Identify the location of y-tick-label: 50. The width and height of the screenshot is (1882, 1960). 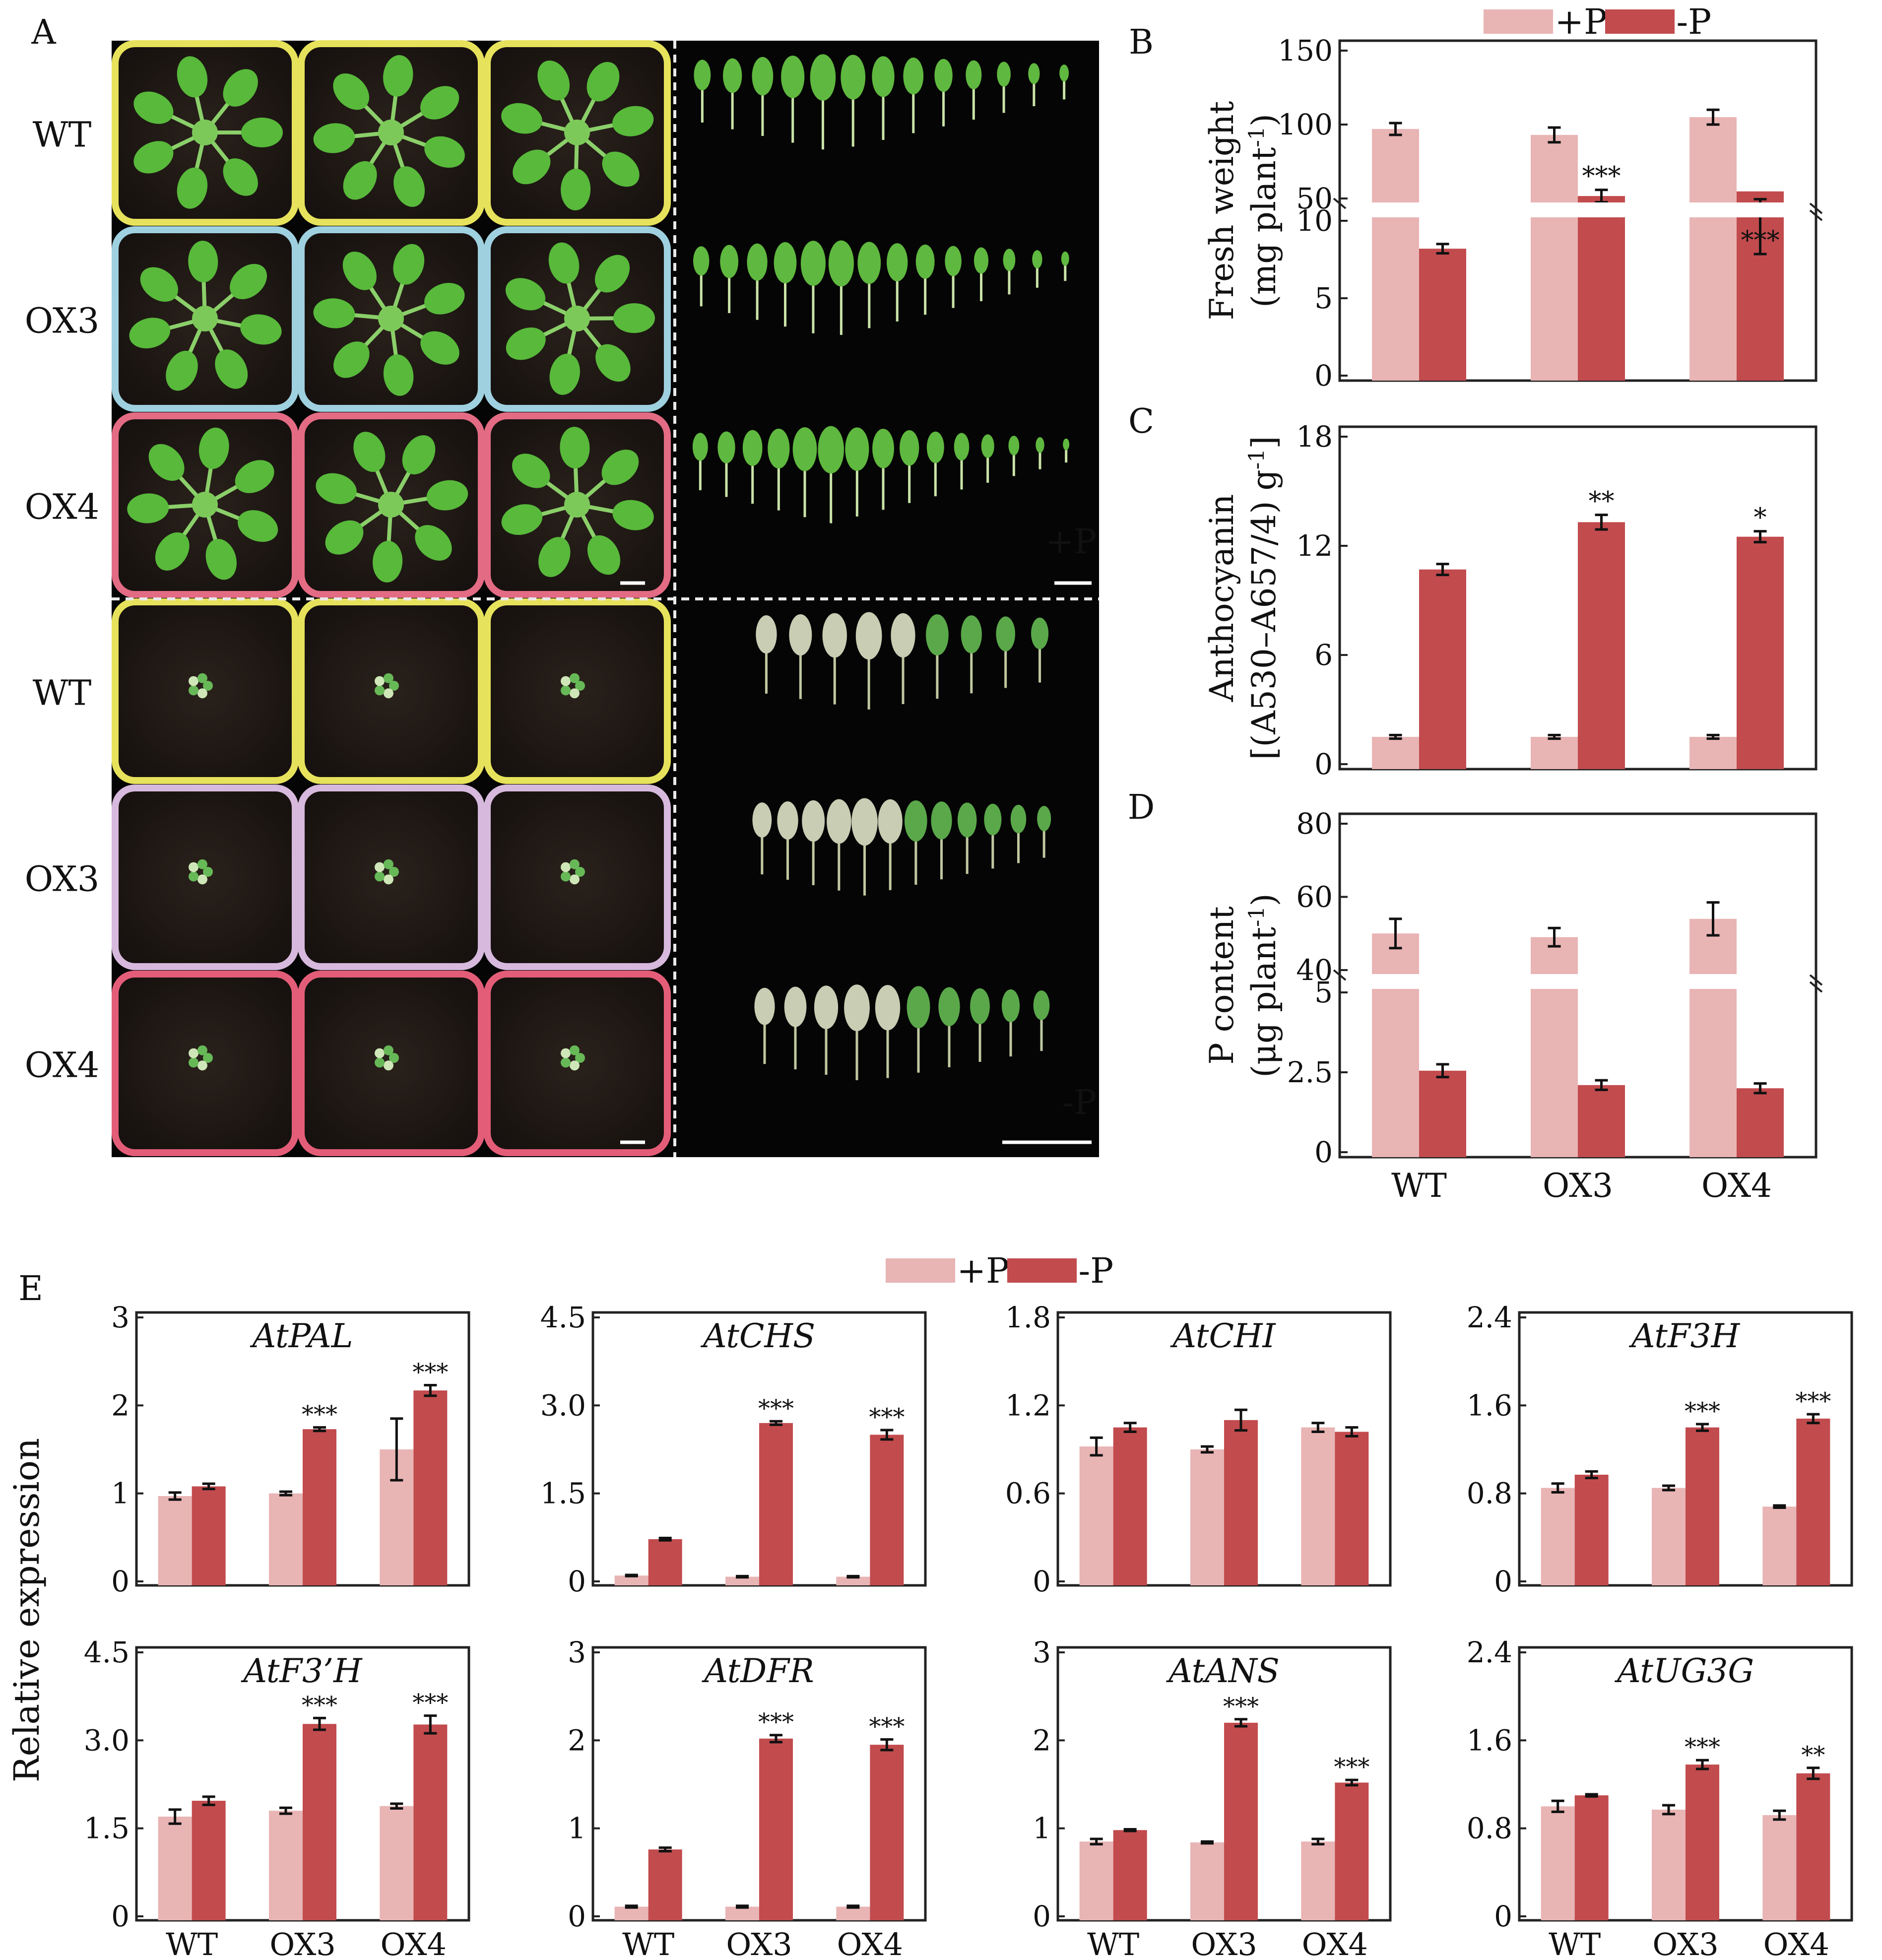
(1314, 198).